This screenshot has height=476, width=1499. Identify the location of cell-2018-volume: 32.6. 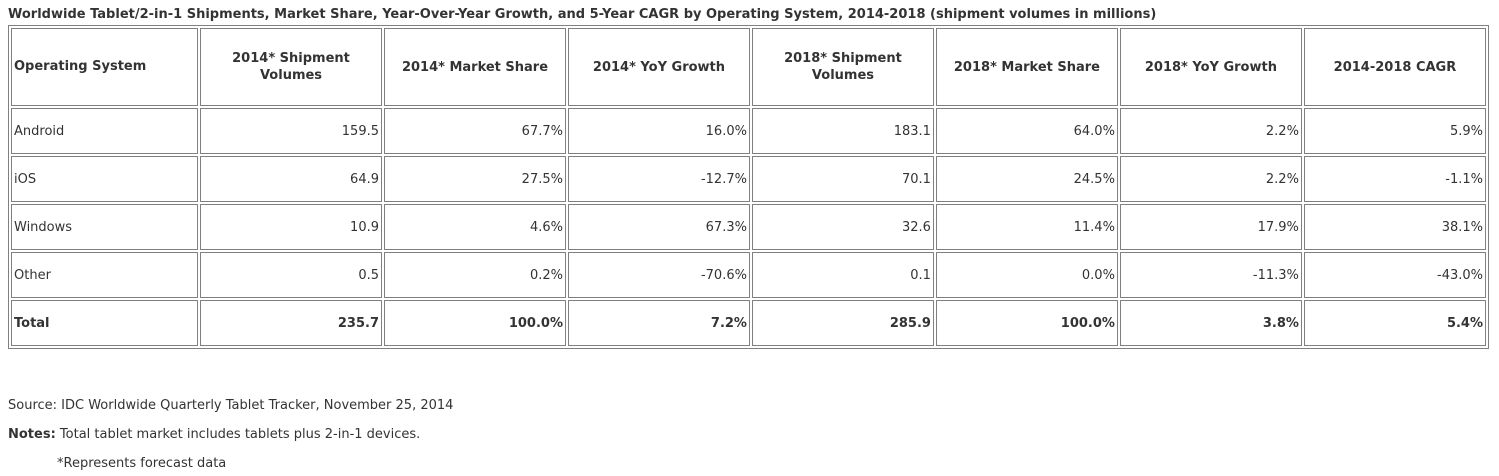
(842, 227).